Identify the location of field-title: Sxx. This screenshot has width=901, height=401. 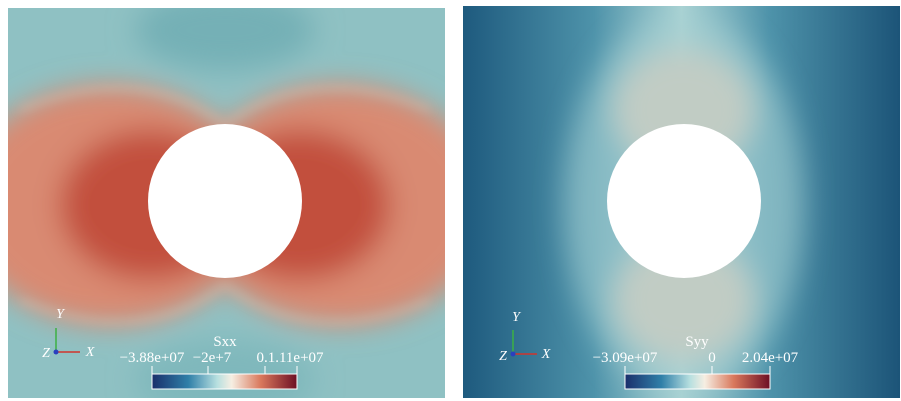
(225, 342).